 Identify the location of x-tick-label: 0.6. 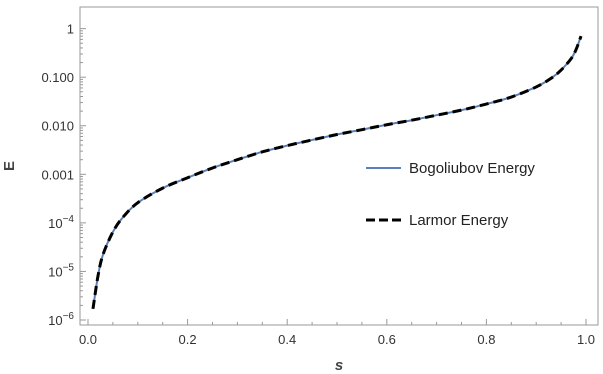
(387, 339).